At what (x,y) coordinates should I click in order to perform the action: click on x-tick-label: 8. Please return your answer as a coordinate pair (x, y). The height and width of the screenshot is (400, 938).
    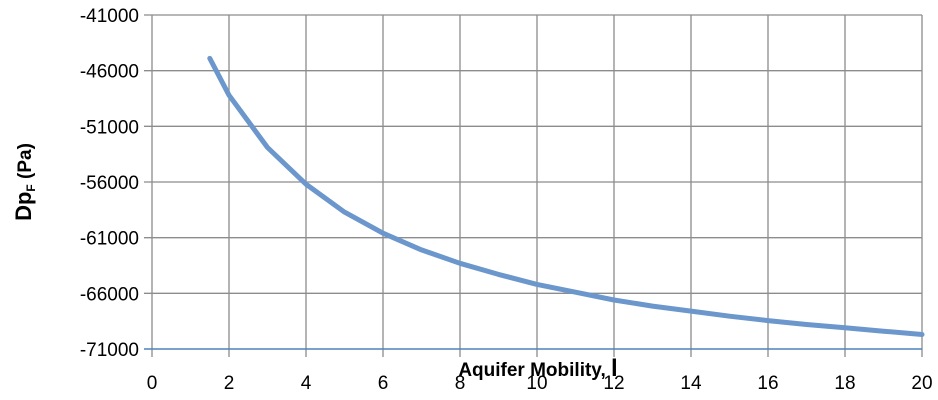
    Looking at the image, I should click on (460, 383).